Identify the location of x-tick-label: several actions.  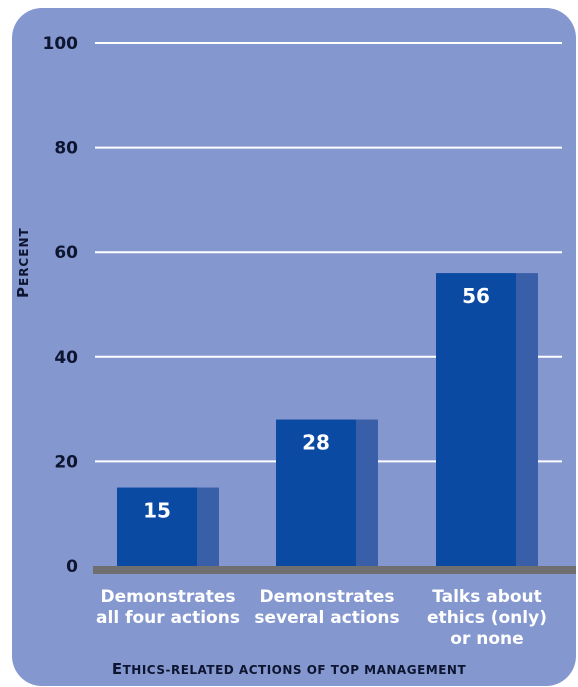
(326, 618).